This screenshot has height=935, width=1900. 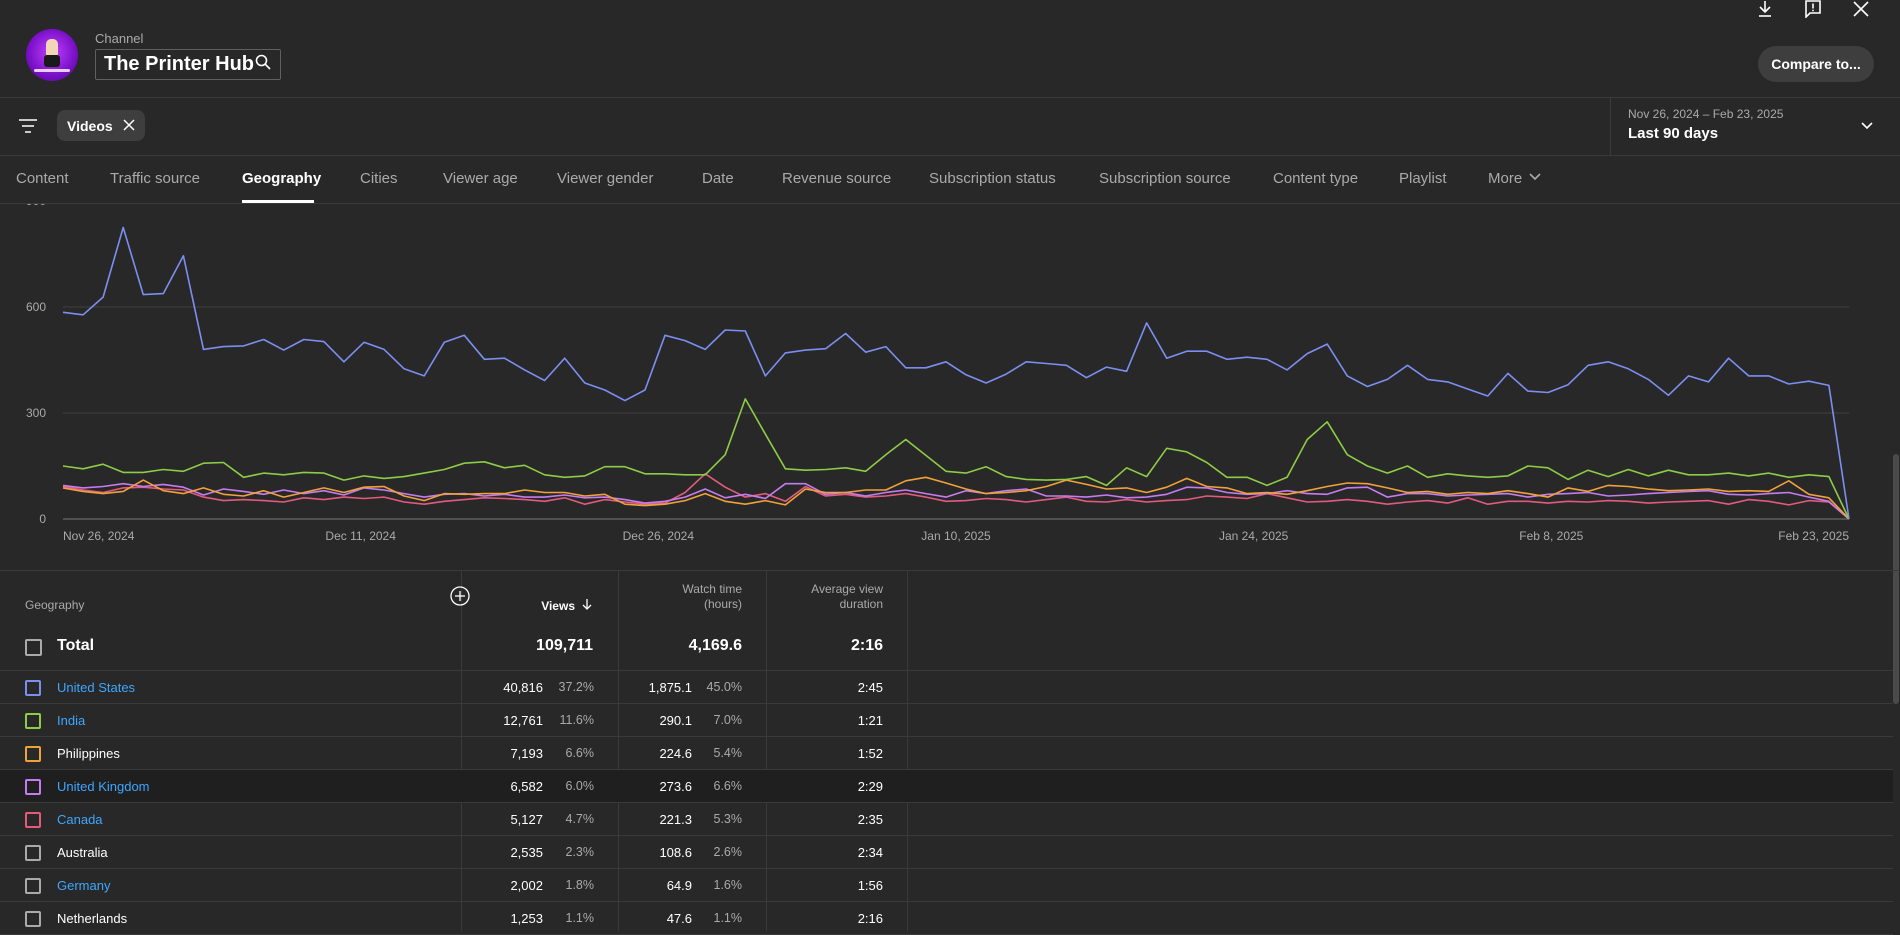 I want to click on channel-name: The Printer Hub, so click(x=179, y=64).